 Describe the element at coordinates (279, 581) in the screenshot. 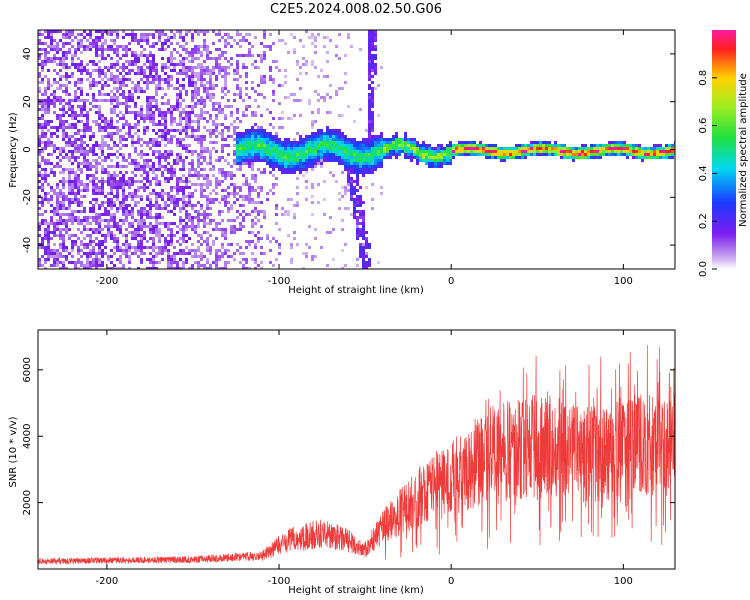

I see `snr-x-tick-label: -100` at that location.